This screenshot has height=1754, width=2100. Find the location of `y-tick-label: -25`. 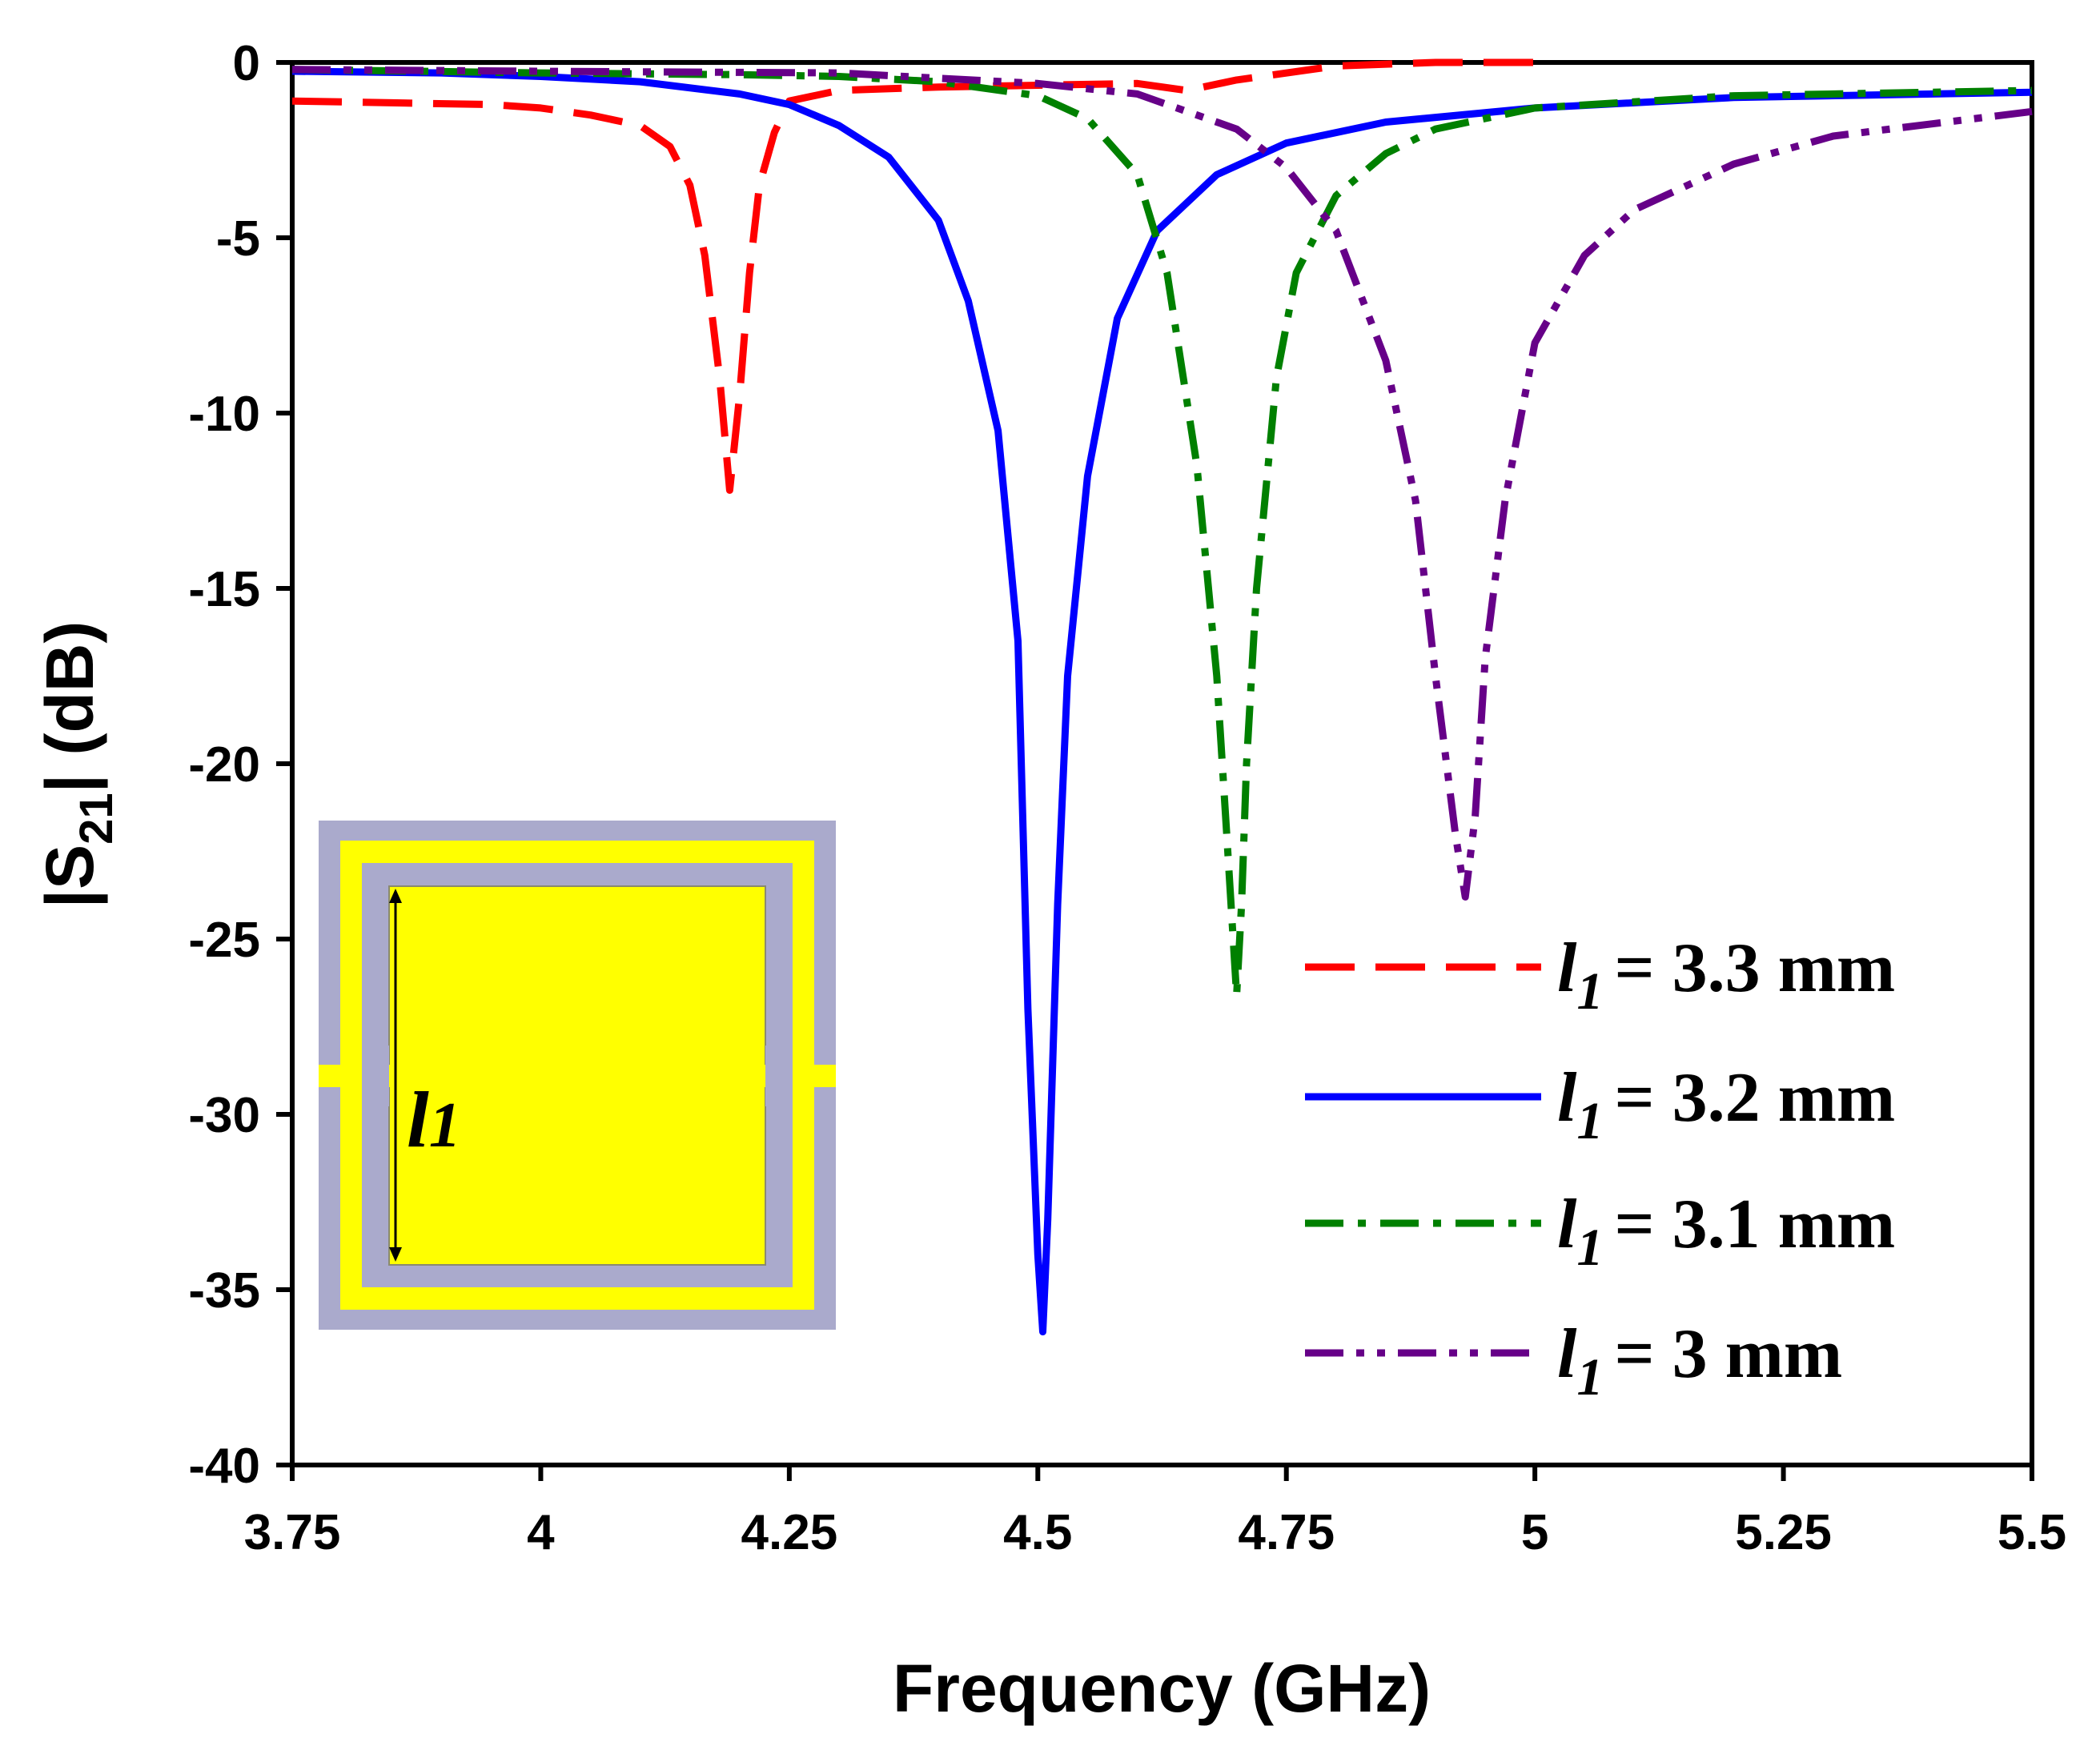

y-tick-label: -25 is located at coordinates (224, 940).